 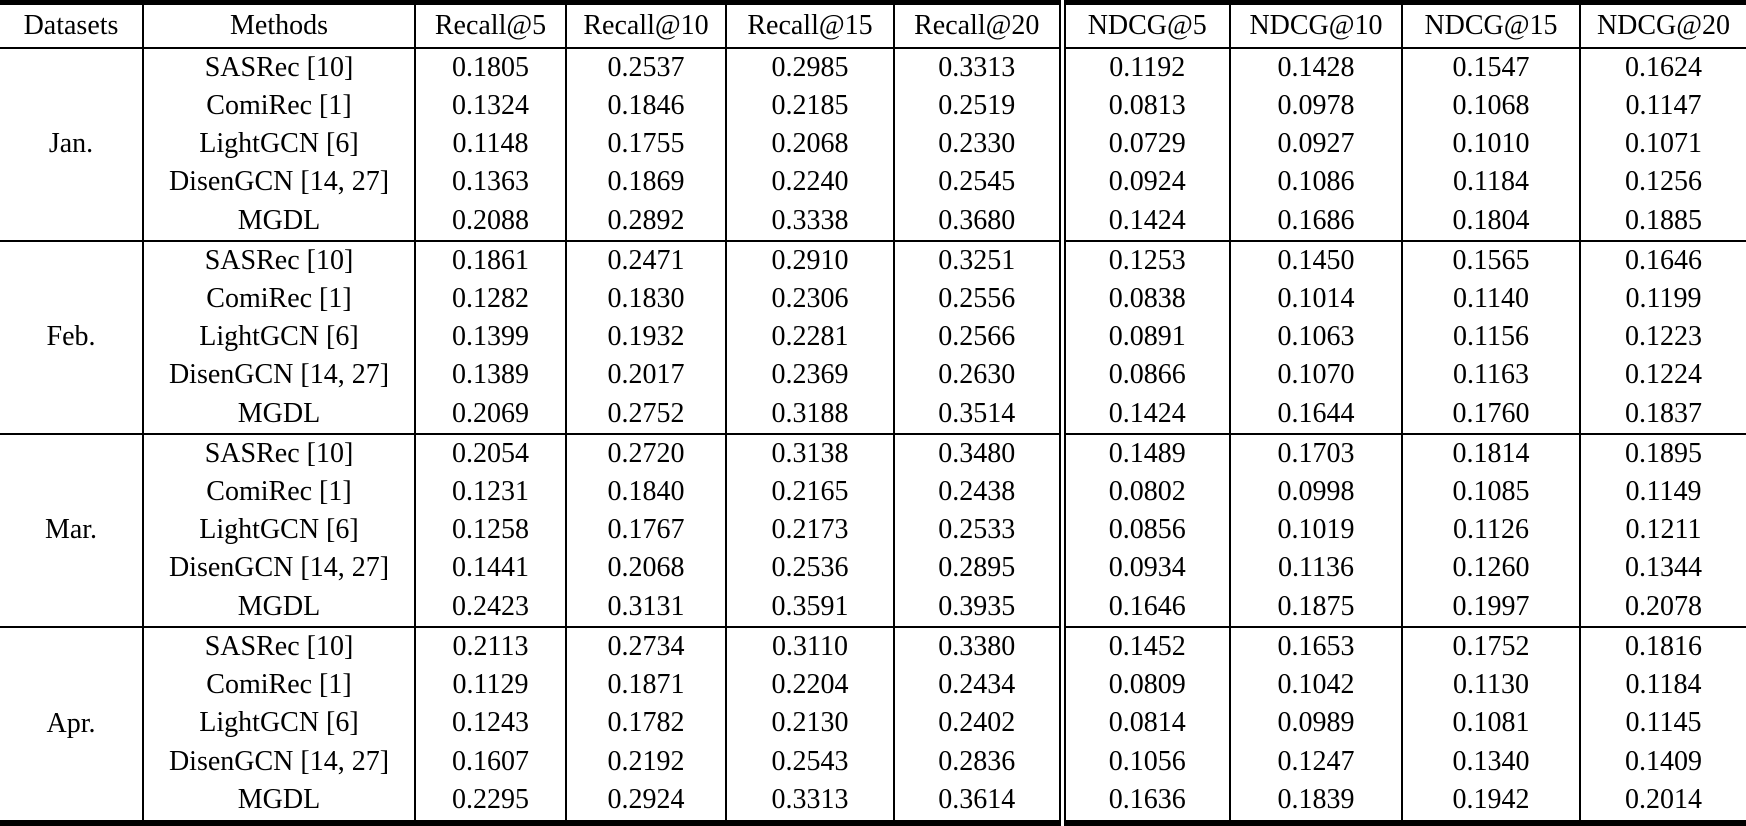 What do you see at coordinates (977, 568) in the screenshot?
I see `metric-value: 0.2895` at bounding box center [977, 568].